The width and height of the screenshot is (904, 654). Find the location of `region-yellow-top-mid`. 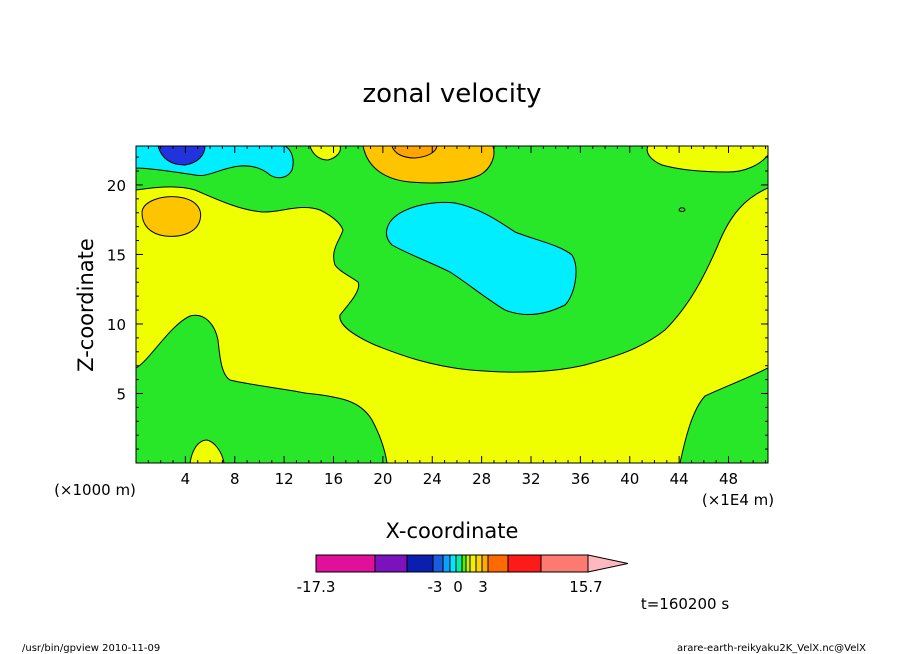

region-yellow-top-mid is located at coordinates (325, 153).